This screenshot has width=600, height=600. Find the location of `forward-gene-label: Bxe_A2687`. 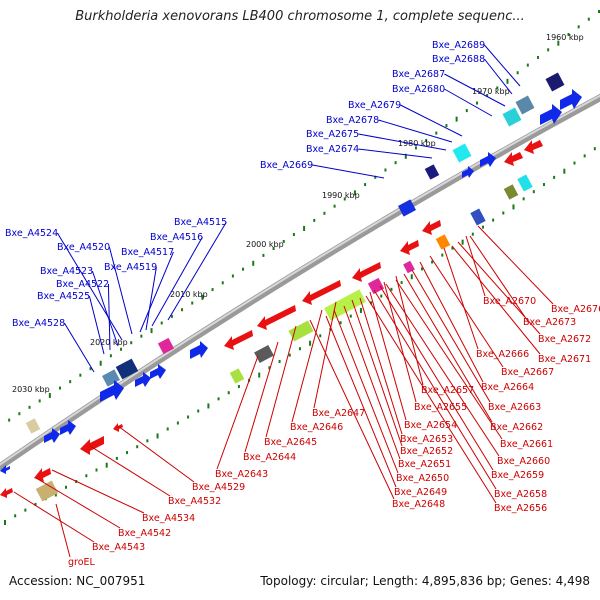

forward-gene-label: Bxe_A2687 is located at coordinates (418, 74).